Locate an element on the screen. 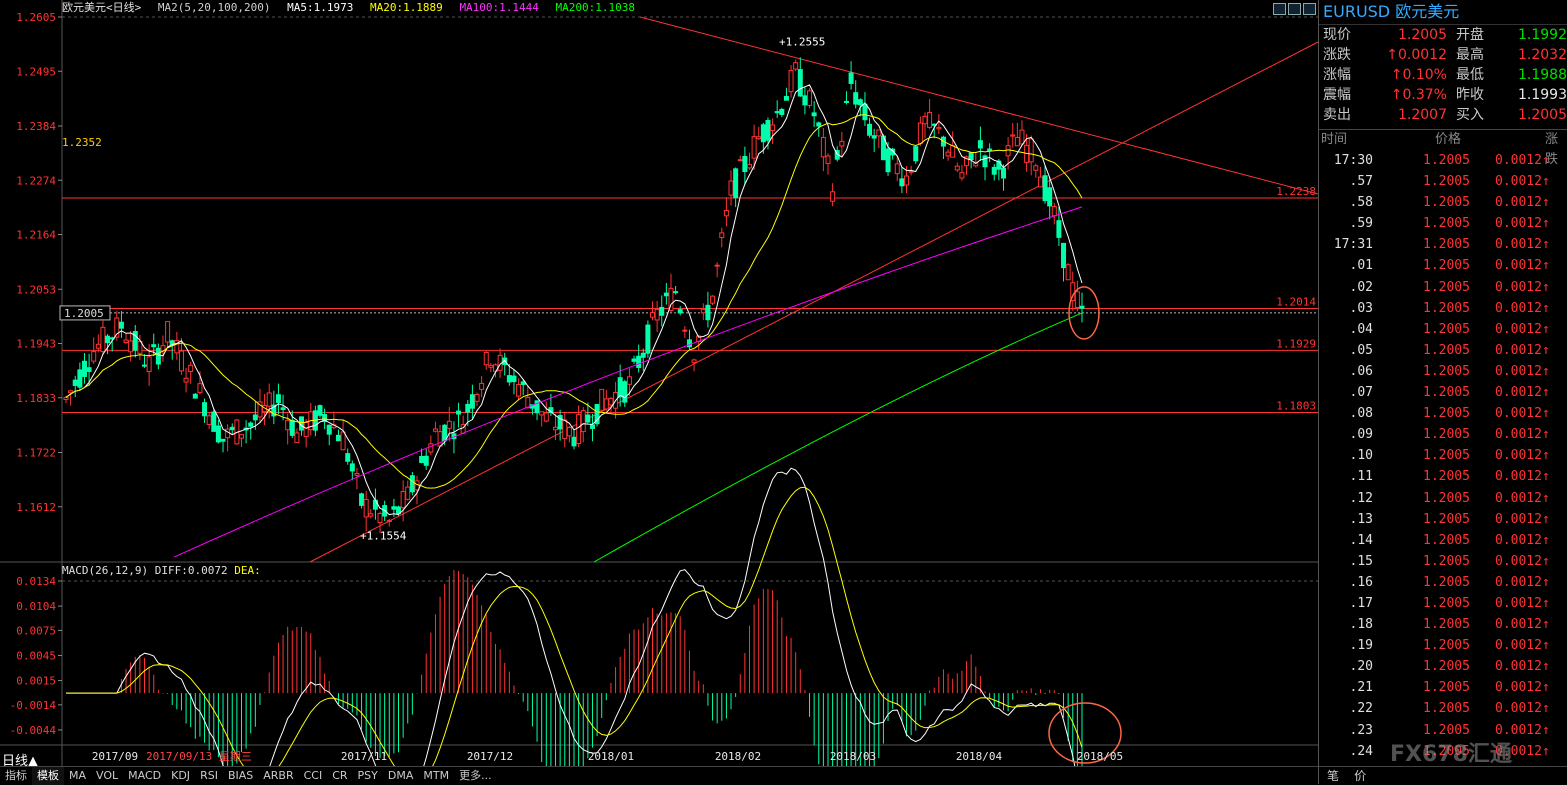  ticks-header-change: 涨跌 is located at coordinates (1552, 149).